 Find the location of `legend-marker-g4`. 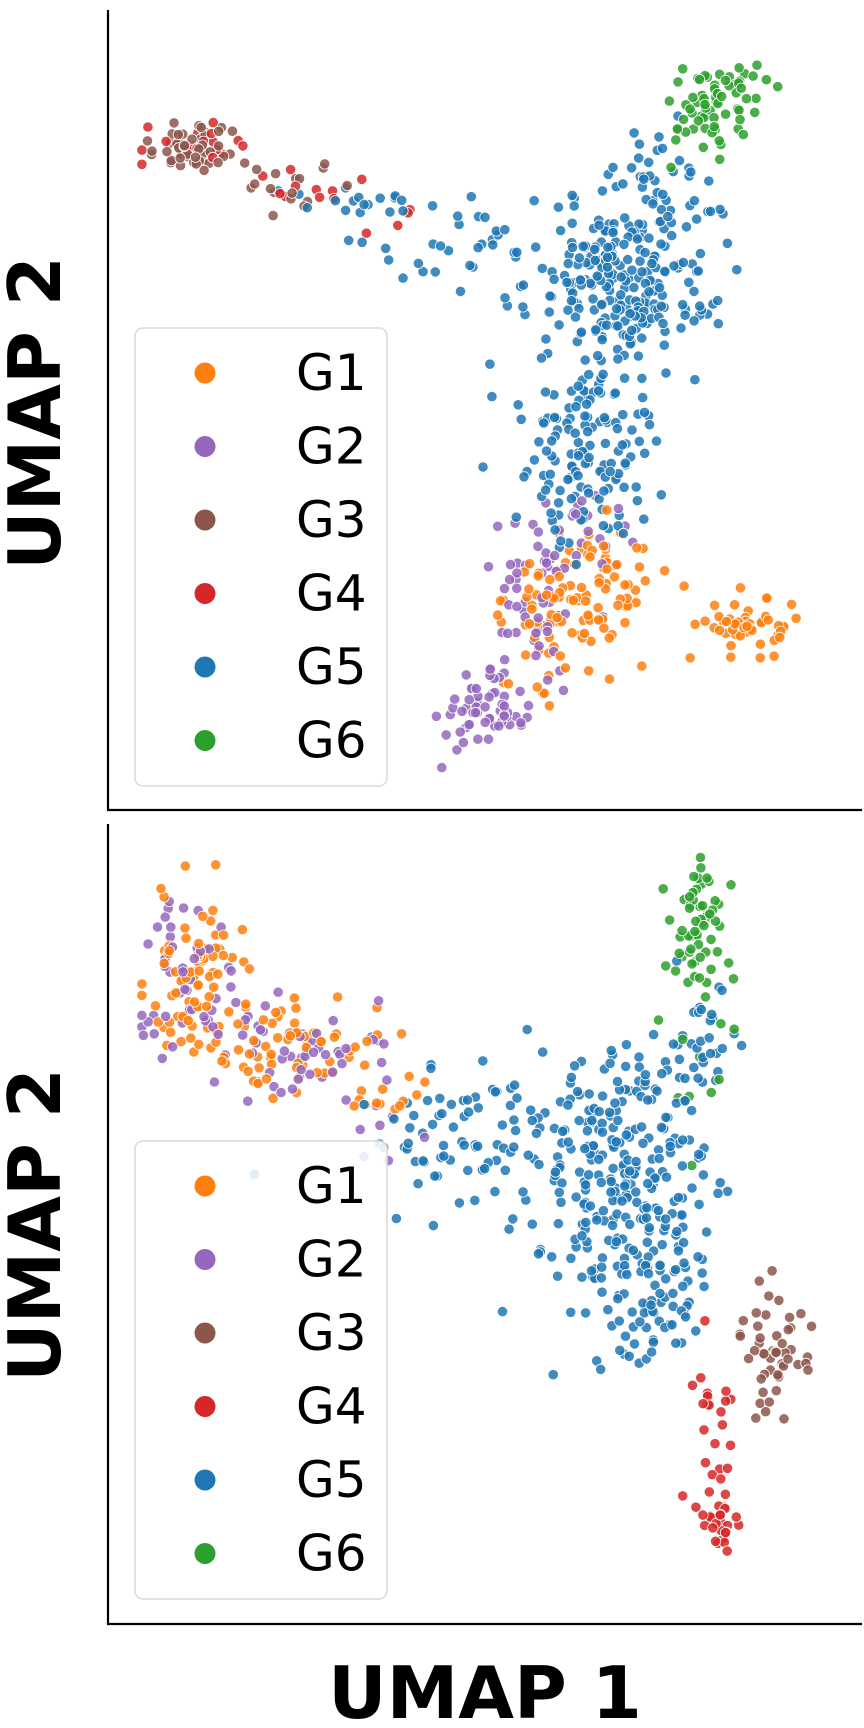

legend-marker-g4 is located at coordinates (205, 593).